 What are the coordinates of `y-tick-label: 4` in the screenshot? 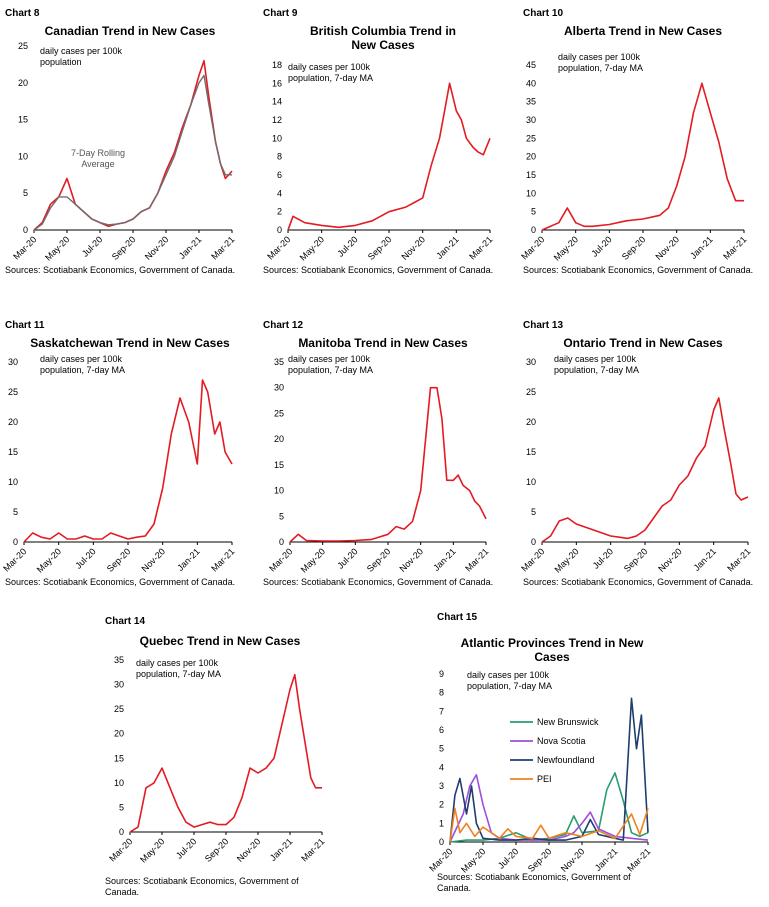 It's located at (441, 767).